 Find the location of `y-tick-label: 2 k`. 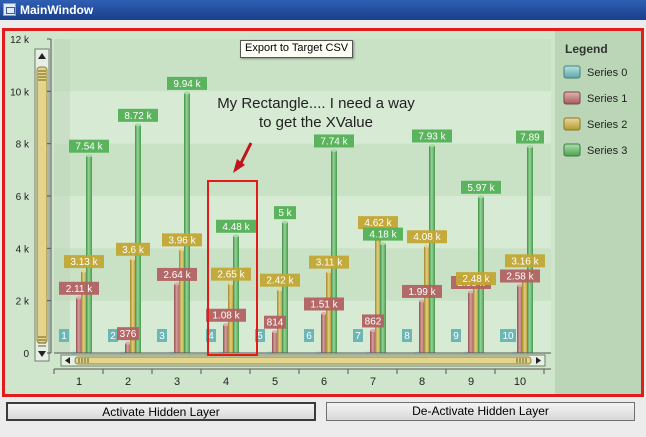

y-tick-label: 2 k is located at coordinates (23, 302).